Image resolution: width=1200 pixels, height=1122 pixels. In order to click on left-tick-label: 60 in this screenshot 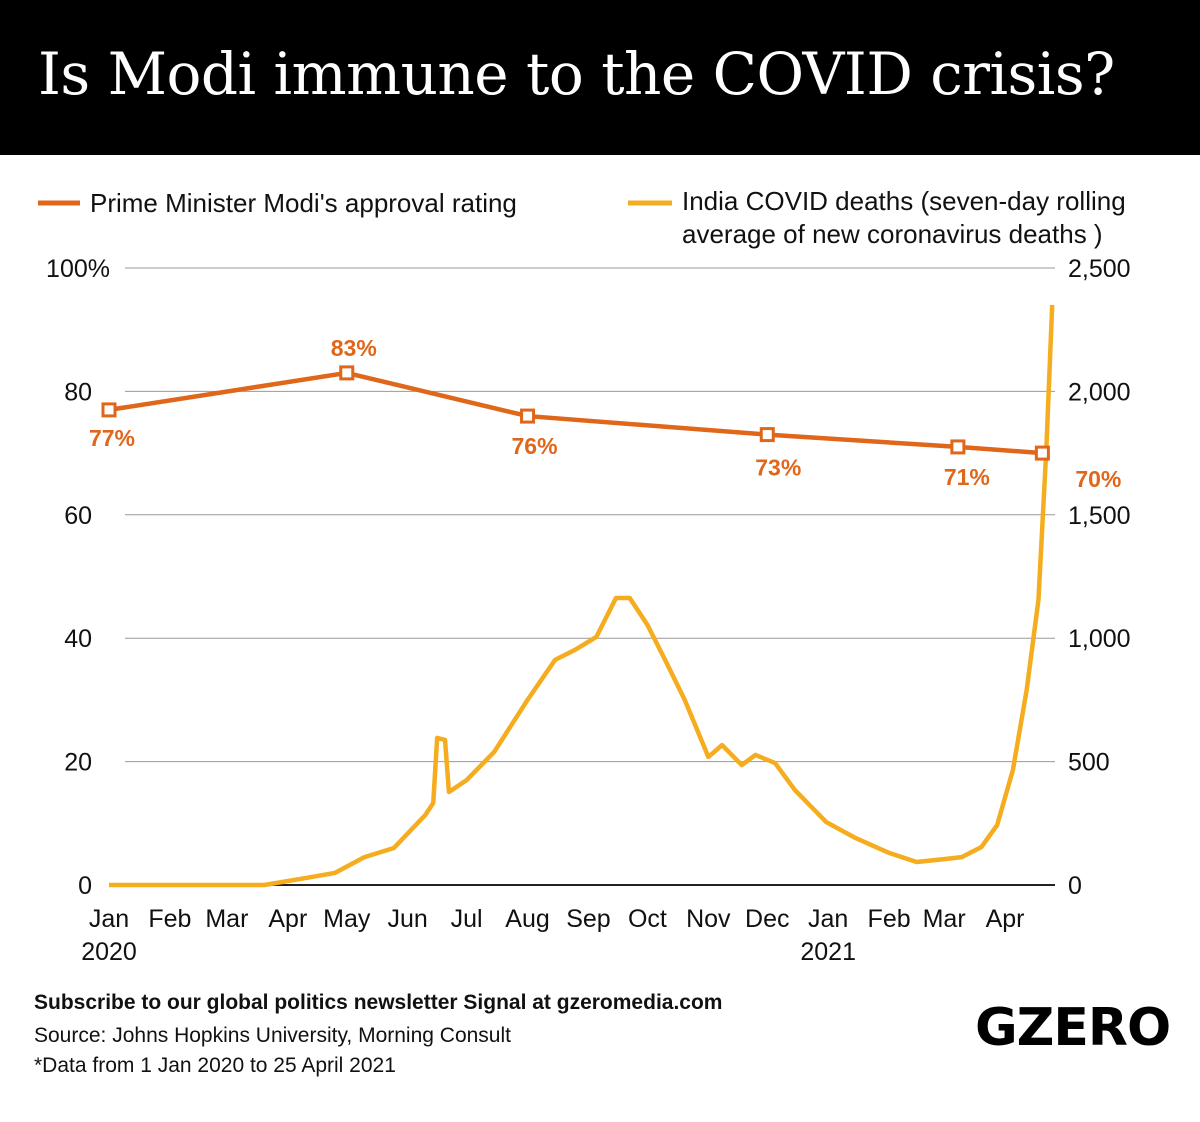, I will do `click(78, 516)`.